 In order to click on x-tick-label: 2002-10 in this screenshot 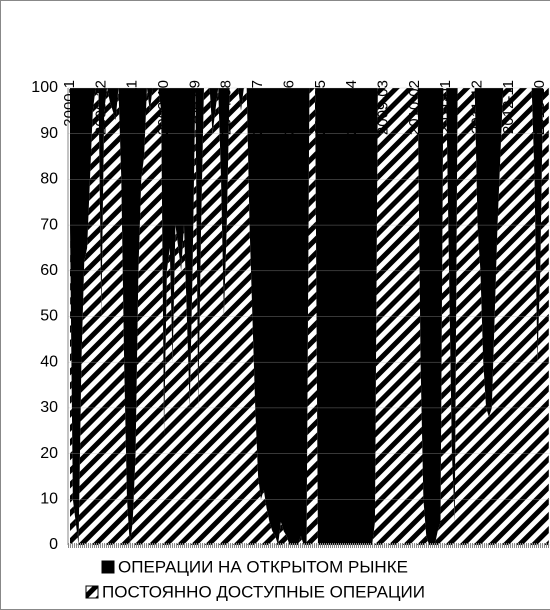, I will do `click(163, 107)`.